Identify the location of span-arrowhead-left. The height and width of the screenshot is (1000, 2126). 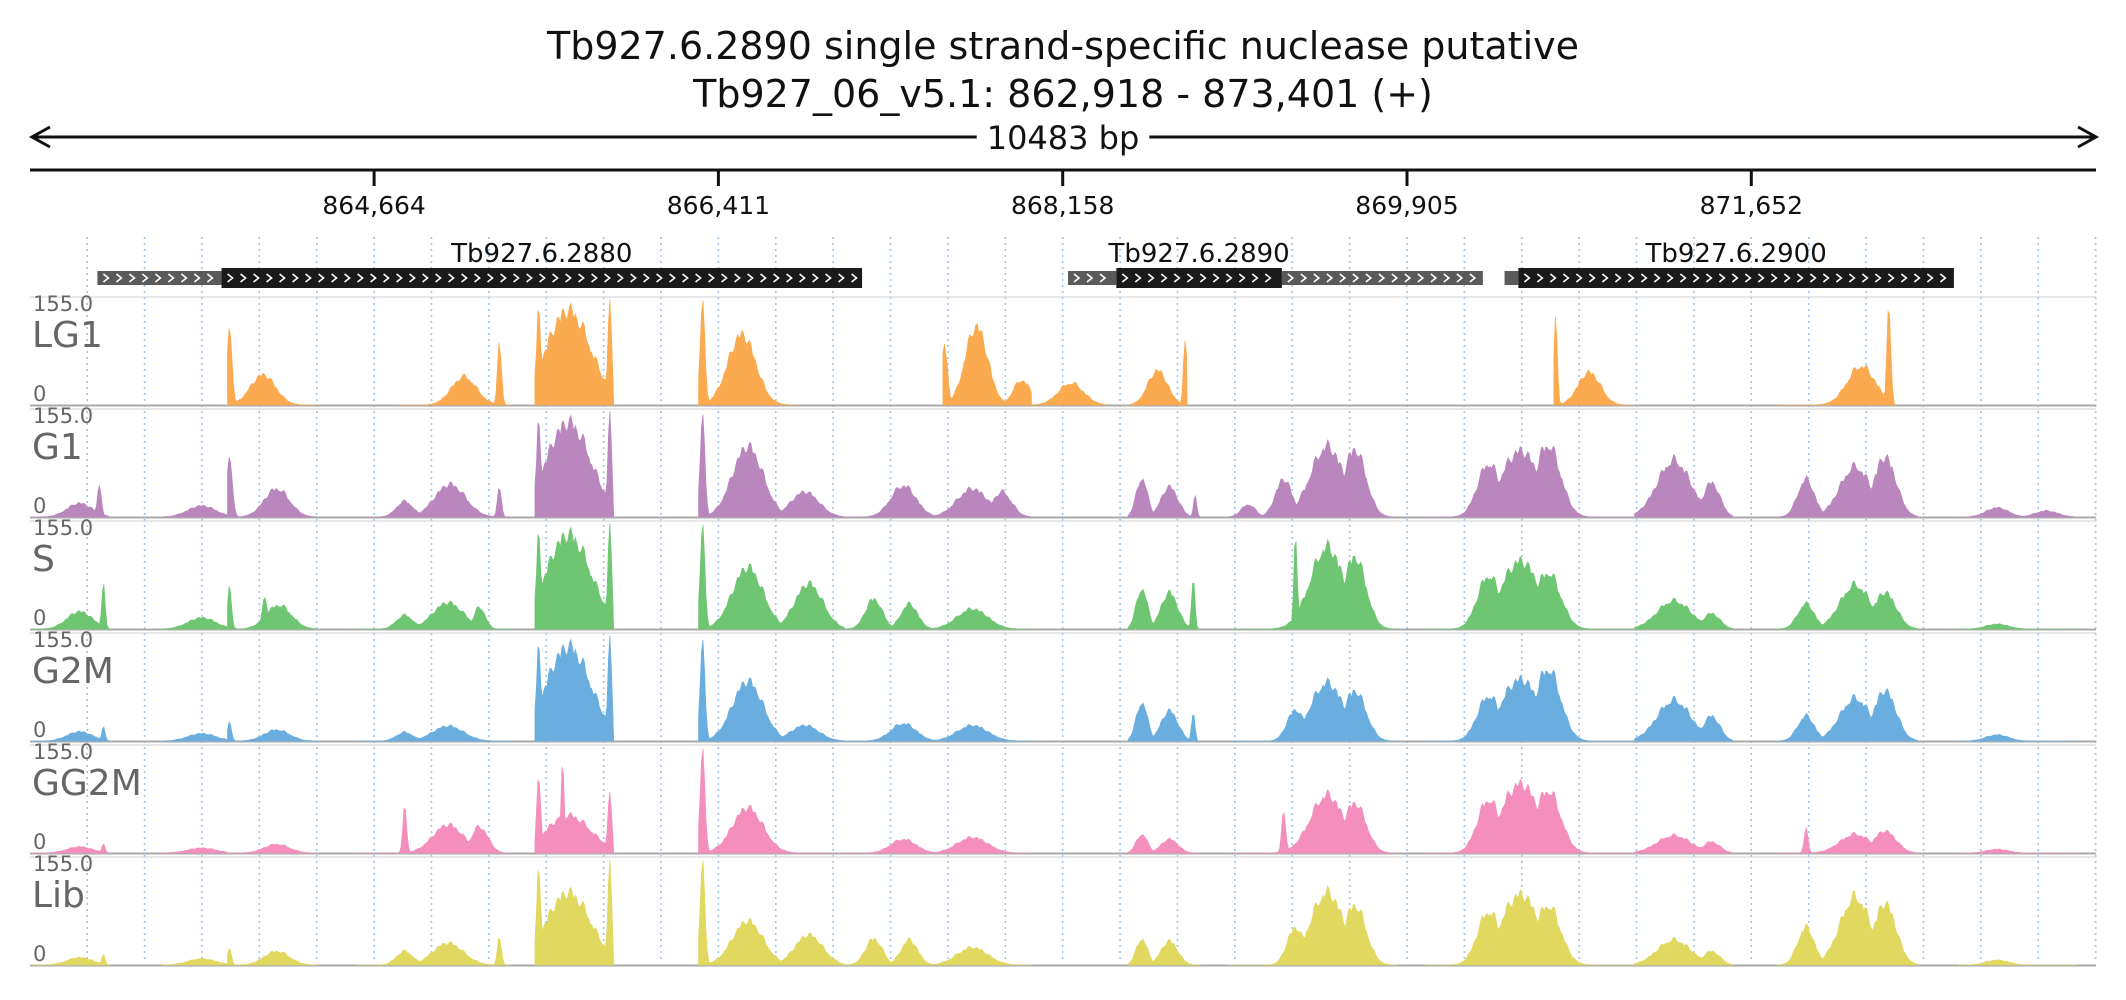
(39, 137).